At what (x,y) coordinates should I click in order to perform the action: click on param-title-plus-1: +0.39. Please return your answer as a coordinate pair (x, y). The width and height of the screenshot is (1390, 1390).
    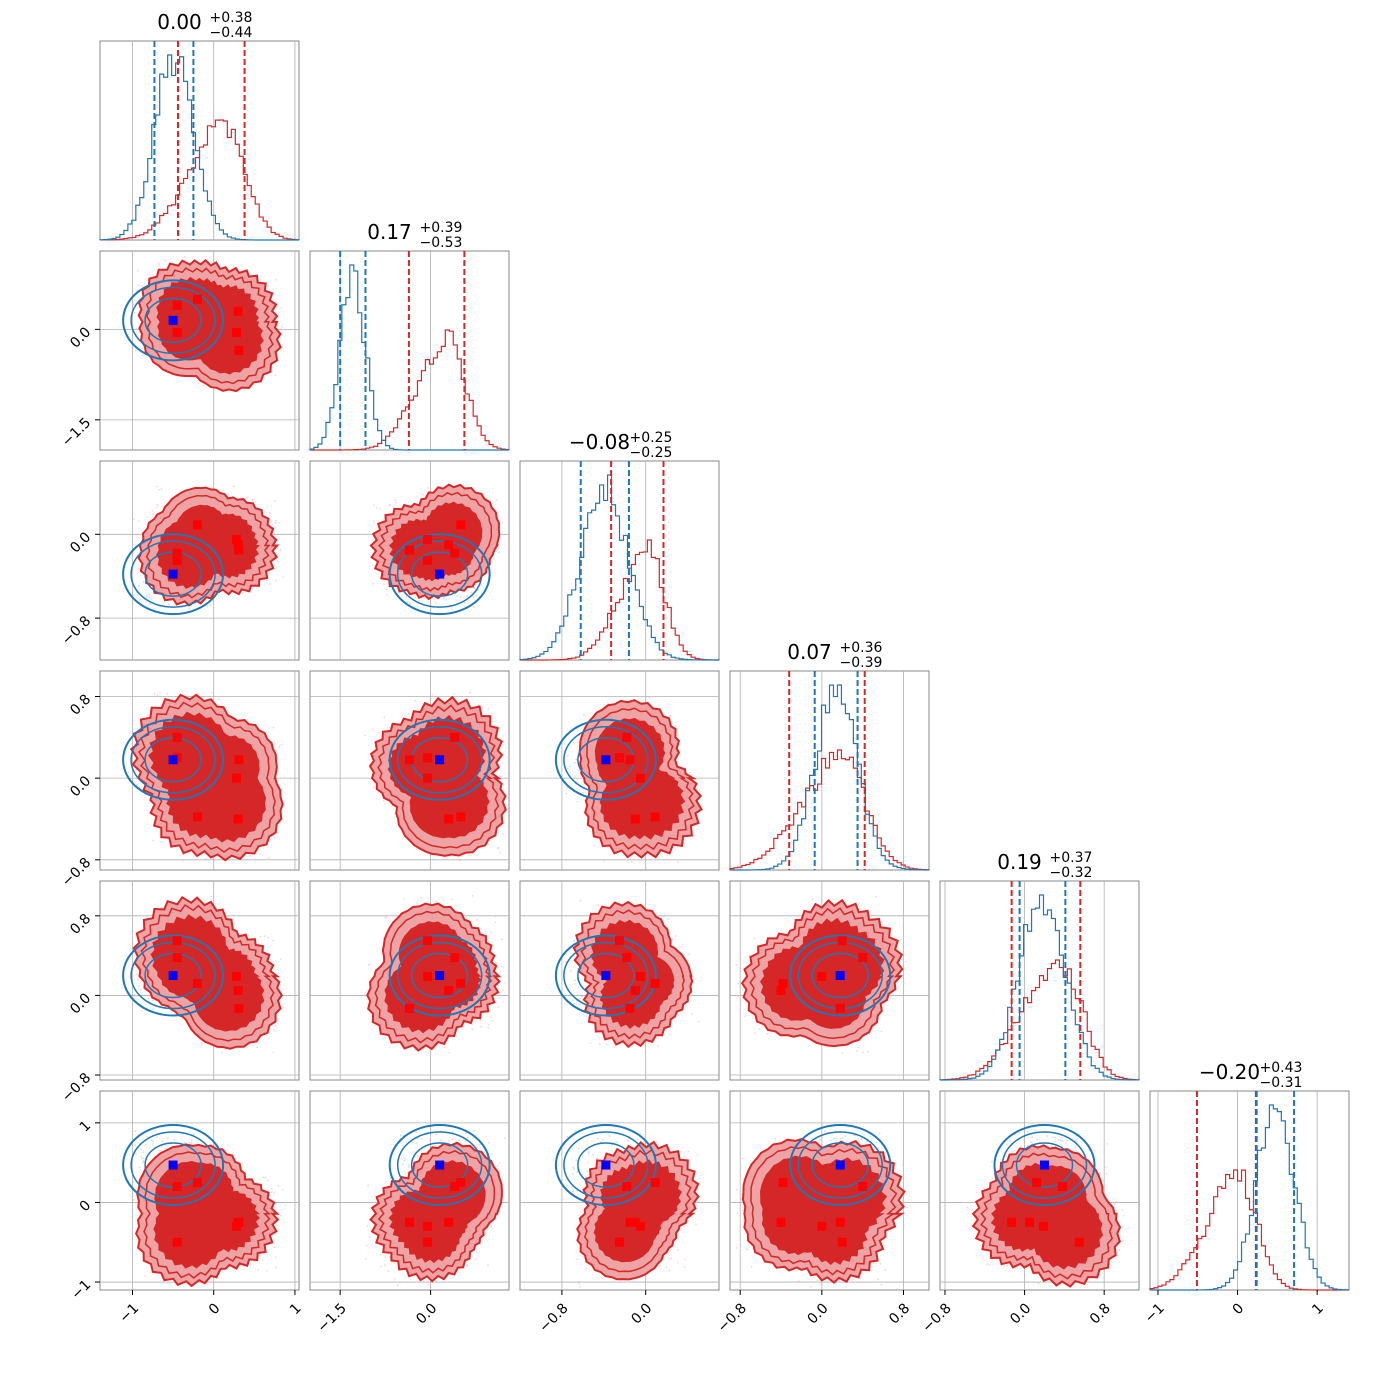
    Looking at the image, I should click on (441, 228).